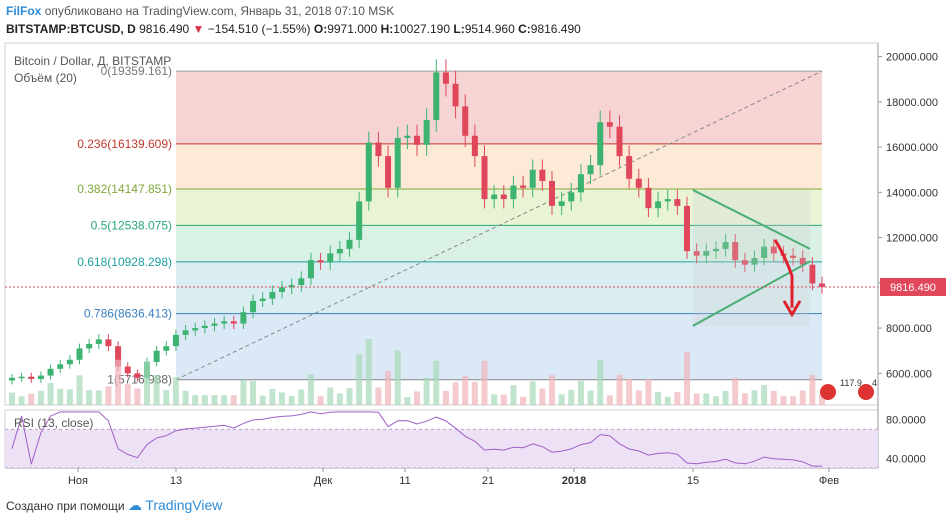 The image size is (949, 525). I want to click on price-tick-label: 8000.000, so click(909, 329).